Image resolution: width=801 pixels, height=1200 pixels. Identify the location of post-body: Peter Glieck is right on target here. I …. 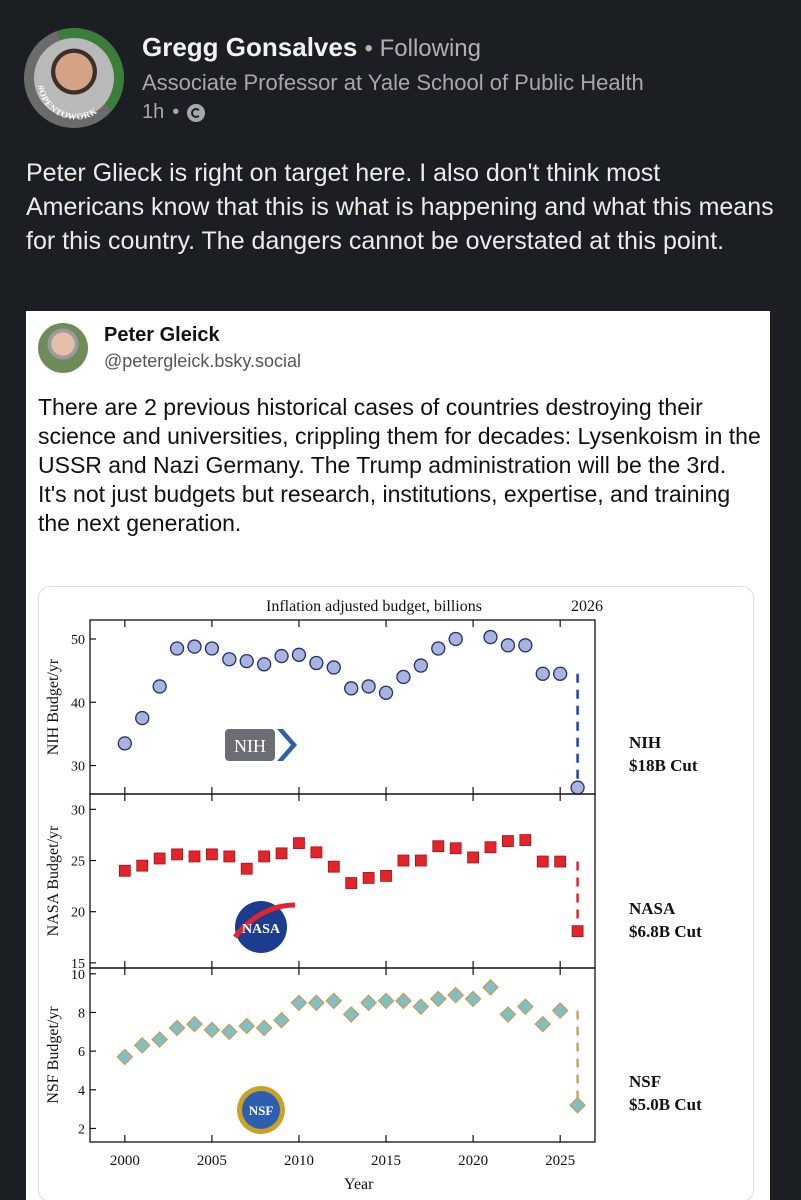
(400, 207).